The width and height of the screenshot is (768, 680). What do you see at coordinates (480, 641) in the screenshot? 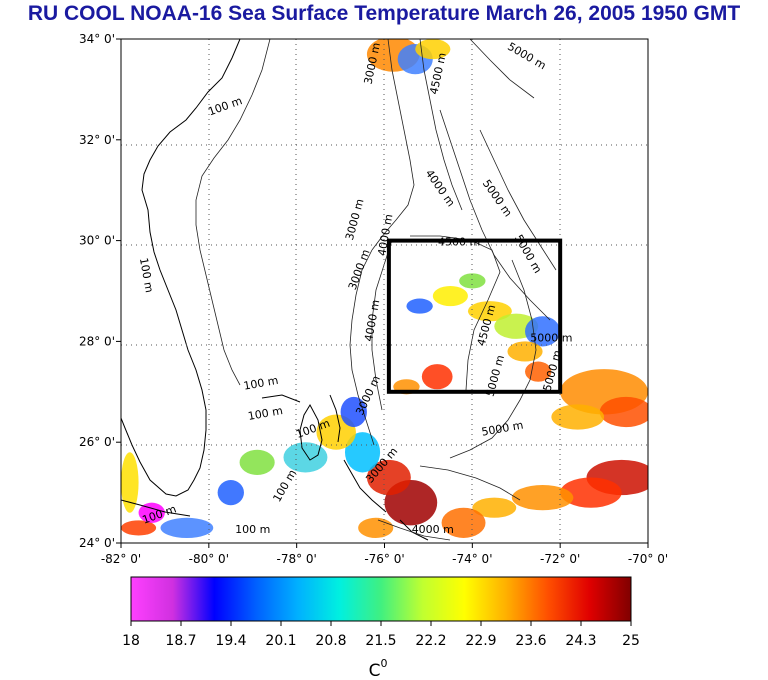
I see `colorbar-tick-label: 22.9` at bounding box center [480, 641].